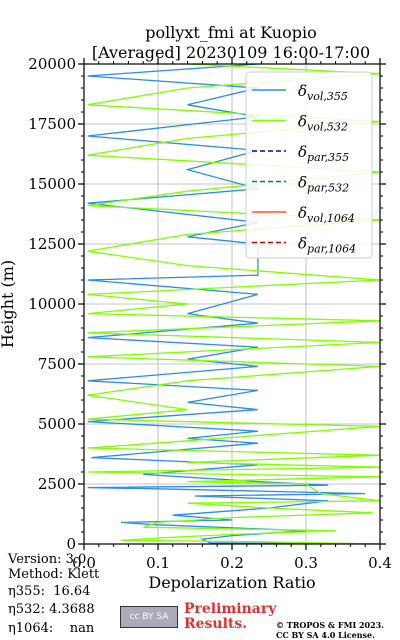  What do you see at coordinates (57, 424) in the screenshot?
I see `y-tick-label: 5000` at bounding box center [57, 424].